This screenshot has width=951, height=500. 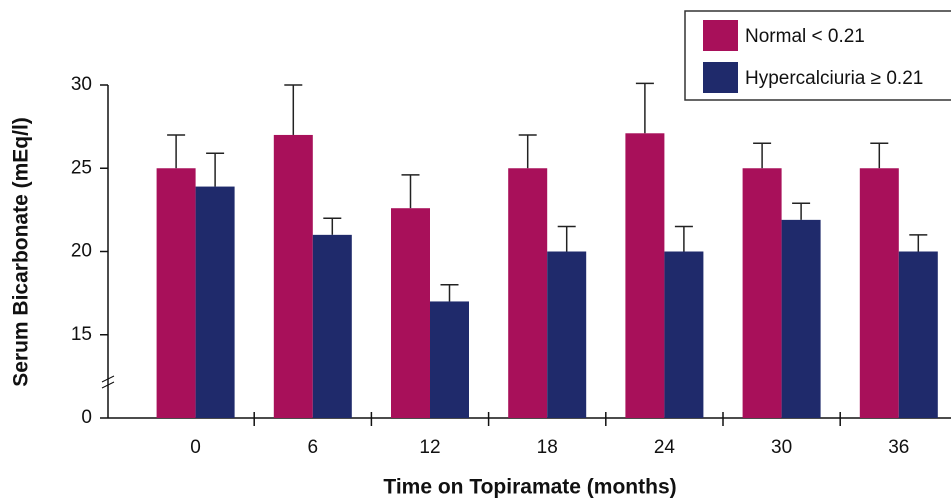 I want to click on axis-break, so click(x=108, y=382).